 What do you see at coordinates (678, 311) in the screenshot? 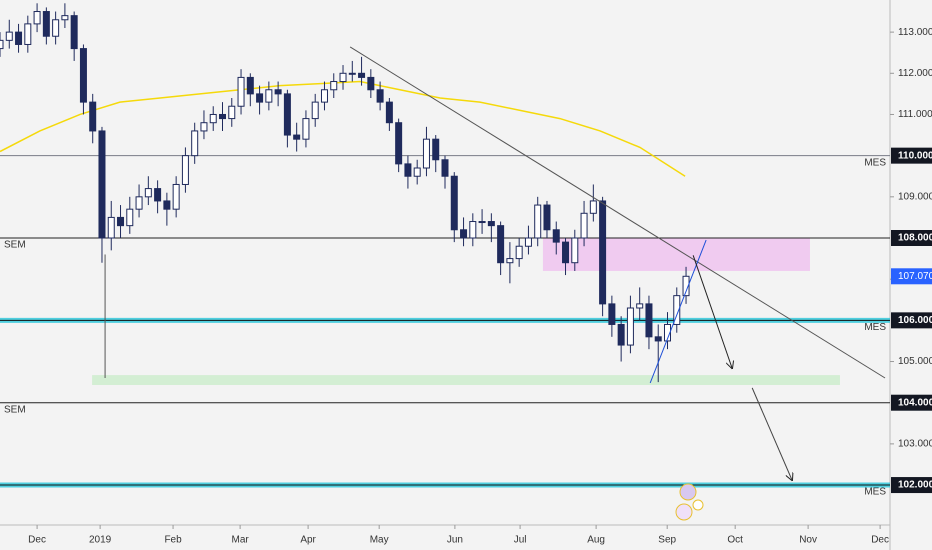
I see `trend-line` at bounding box center [678, 311].